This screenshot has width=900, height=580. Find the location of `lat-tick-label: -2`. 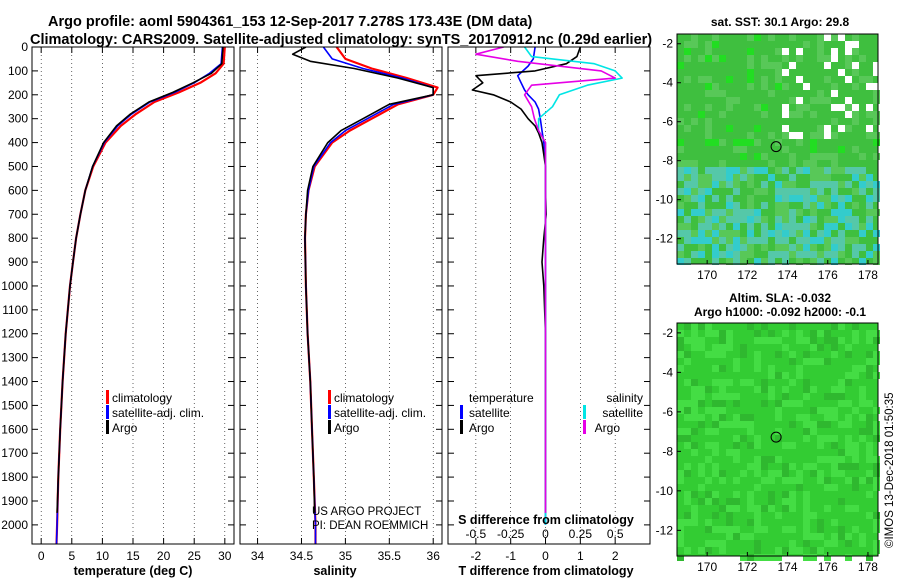

lat-tick-label: -2 is located at coordinates (667, 333).